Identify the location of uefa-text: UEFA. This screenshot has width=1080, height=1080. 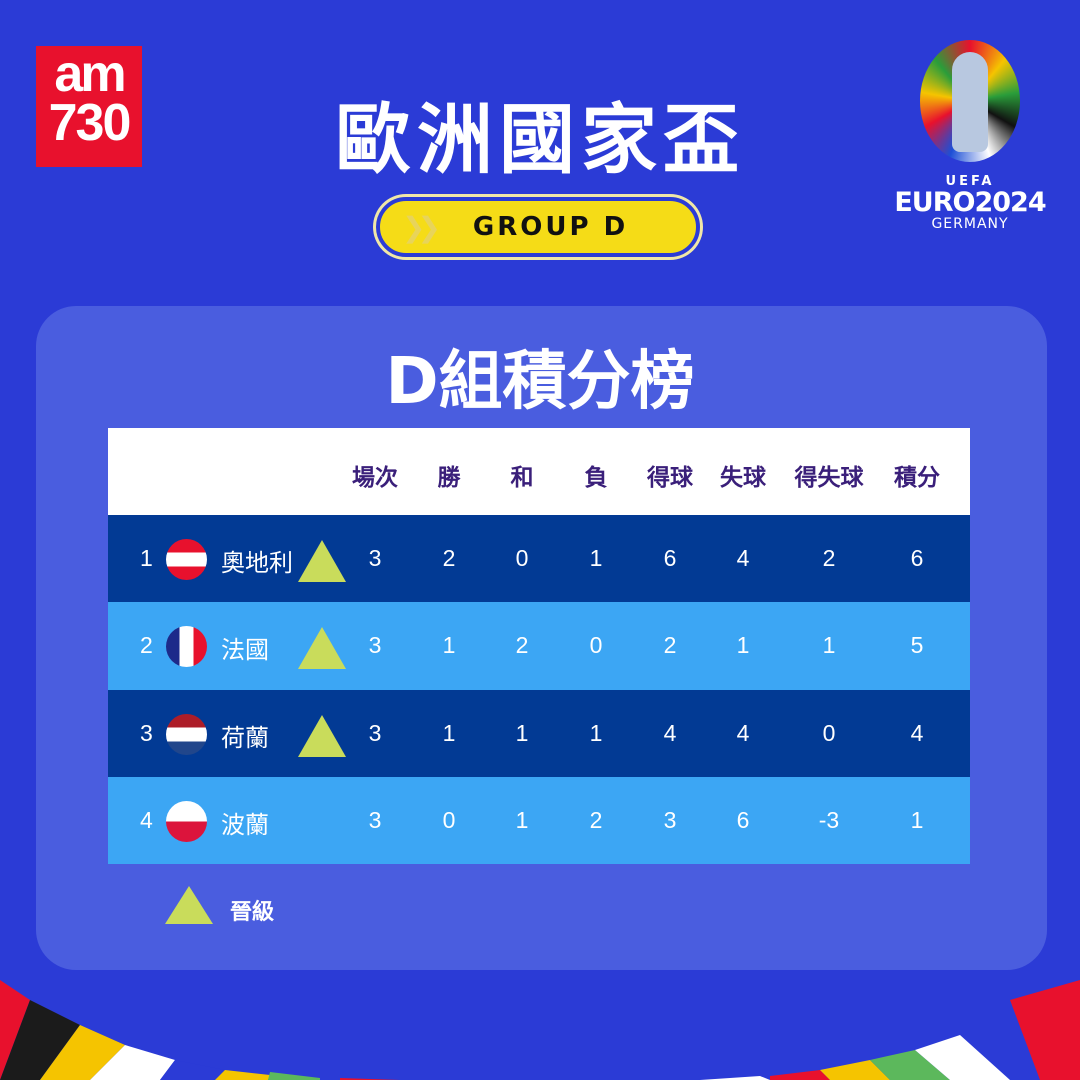
(970, 181).